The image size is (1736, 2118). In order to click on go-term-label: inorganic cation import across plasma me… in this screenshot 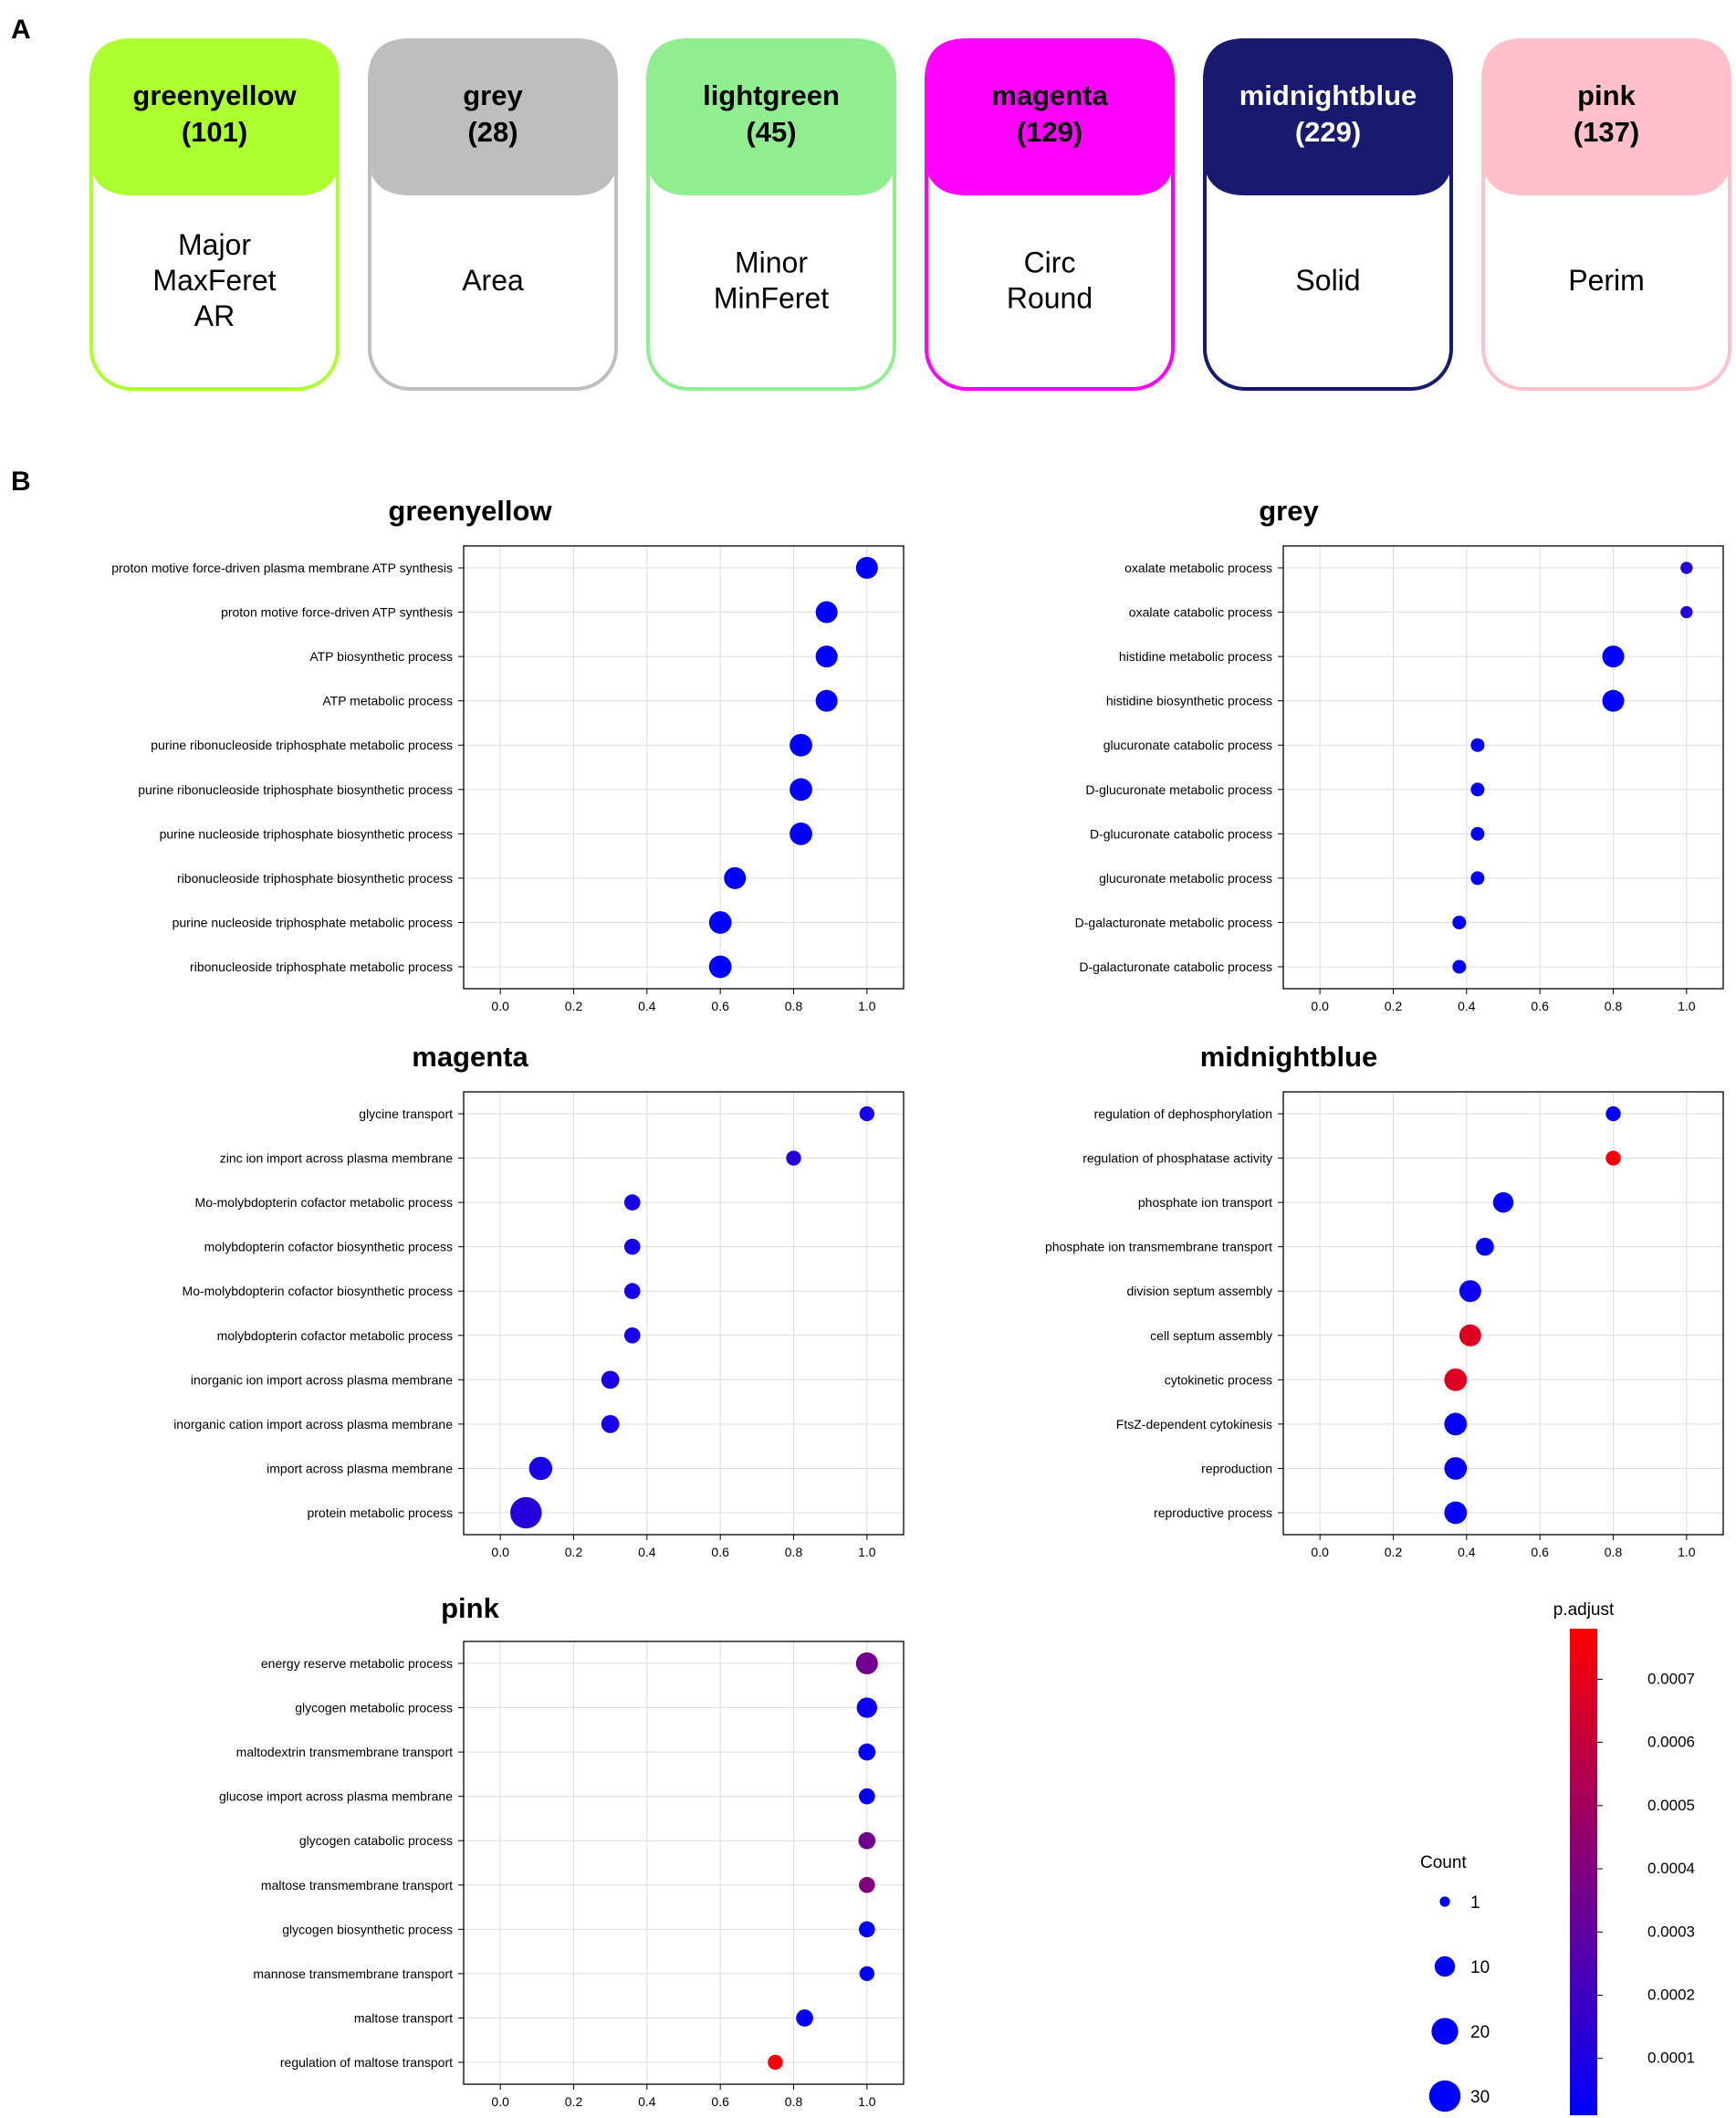, I will do `click(313, 1424)`.